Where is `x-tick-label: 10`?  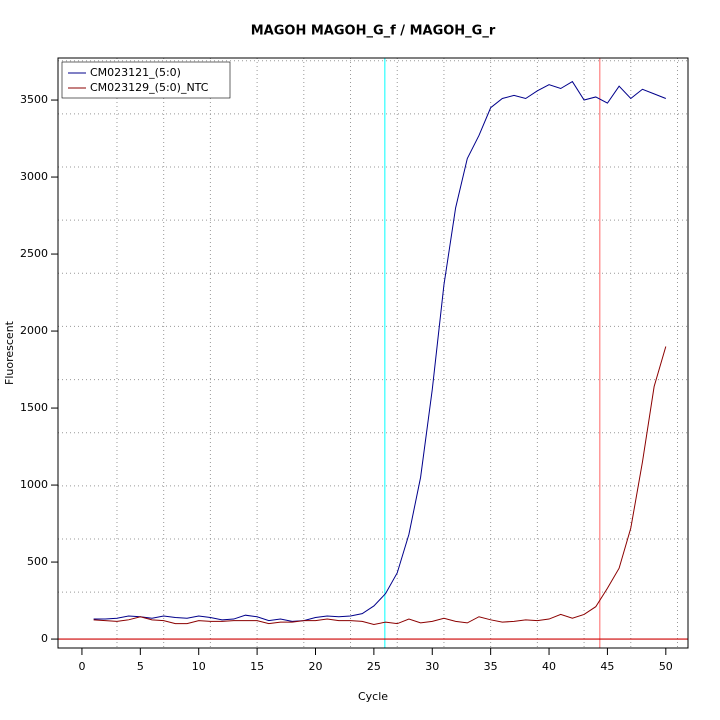
x-tick-label: 10 is located at coordinates (199, 666).